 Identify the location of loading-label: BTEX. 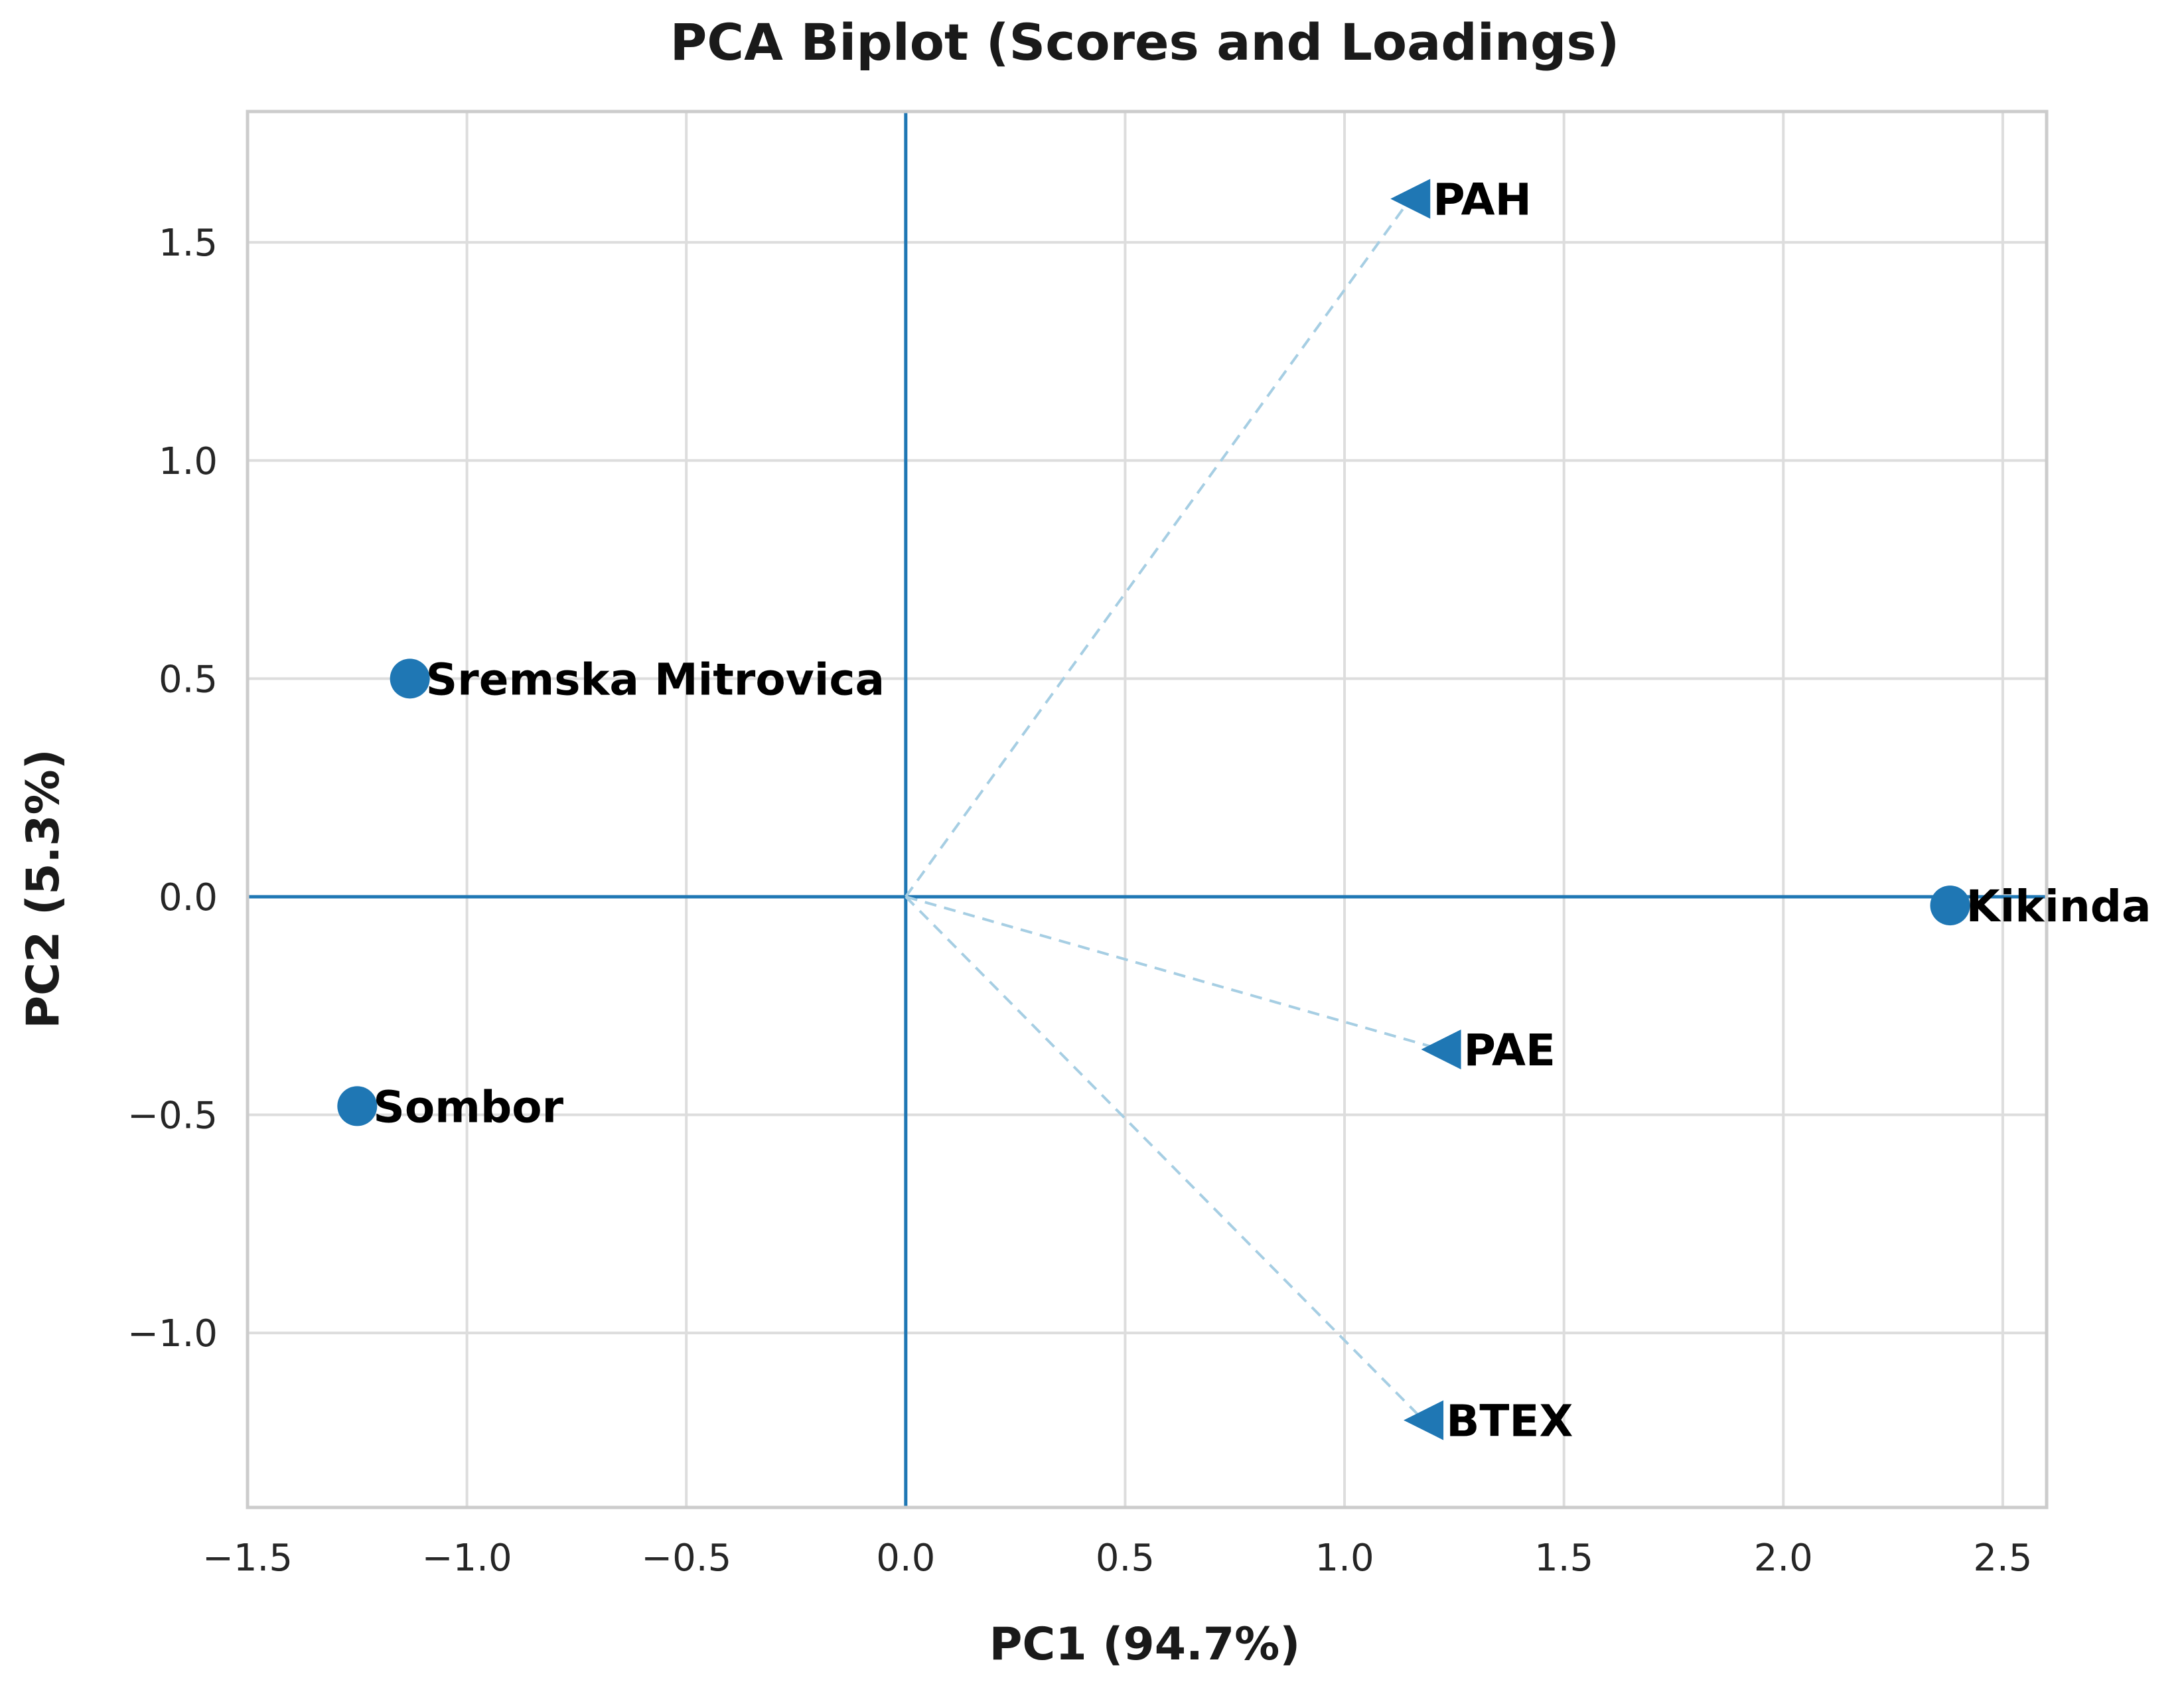
(1509, 1422).